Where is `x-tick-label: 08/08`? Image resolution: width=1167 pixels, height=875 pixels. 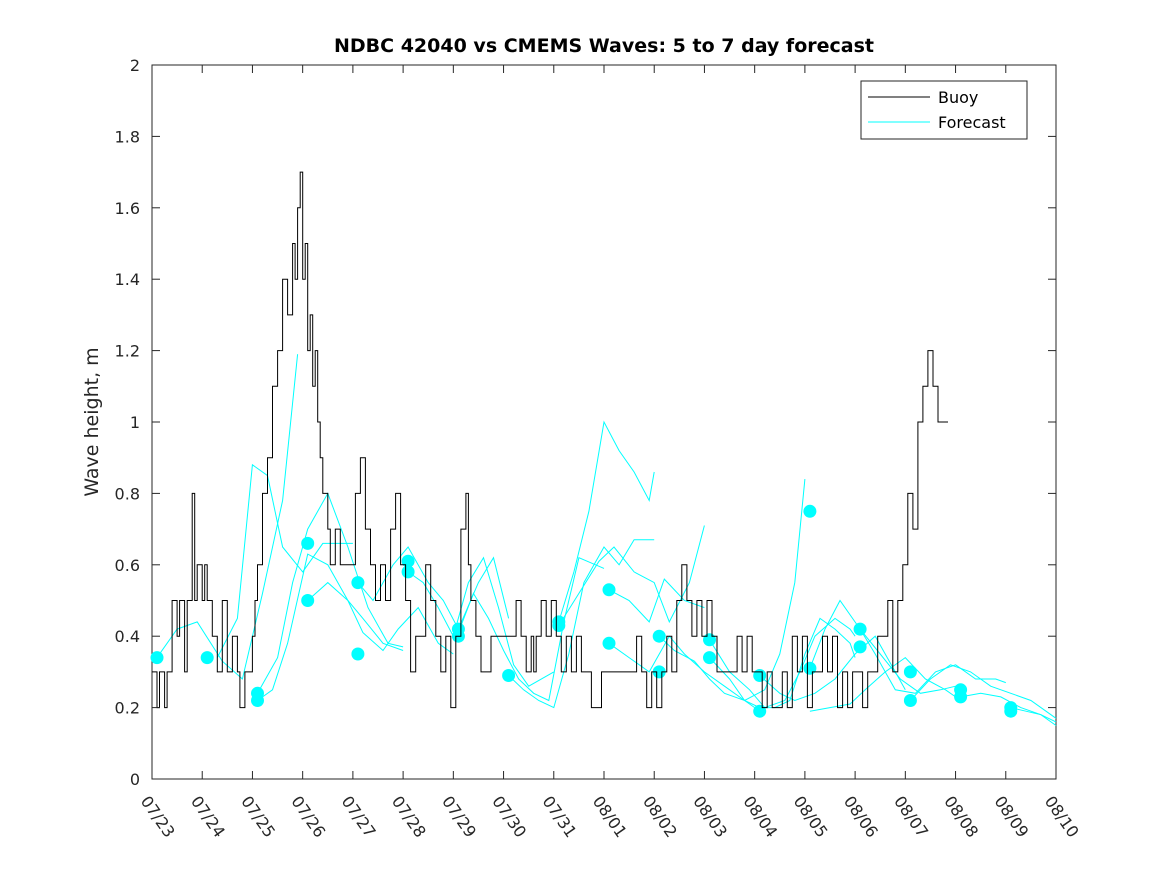 x-tick-label: 08/08 is located at coordinates (961, 816).